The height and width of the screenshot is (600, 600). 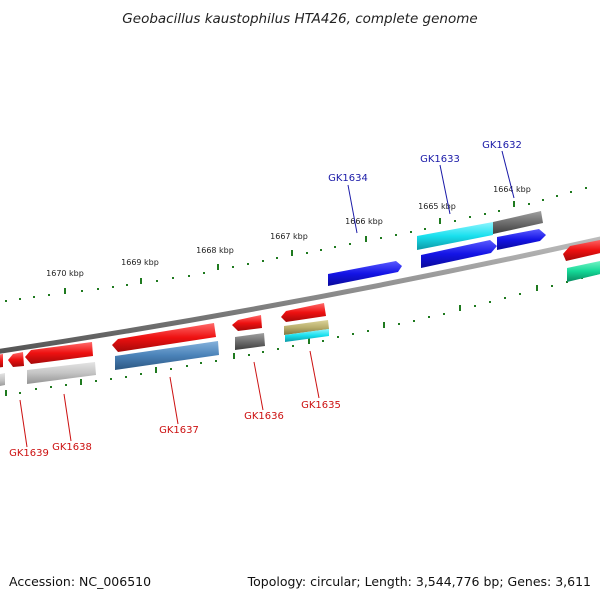 What do you see at coordinates (1, 361) in the screenshot?
I see `gene-left-edge-red` at bounding box center [1, 361].